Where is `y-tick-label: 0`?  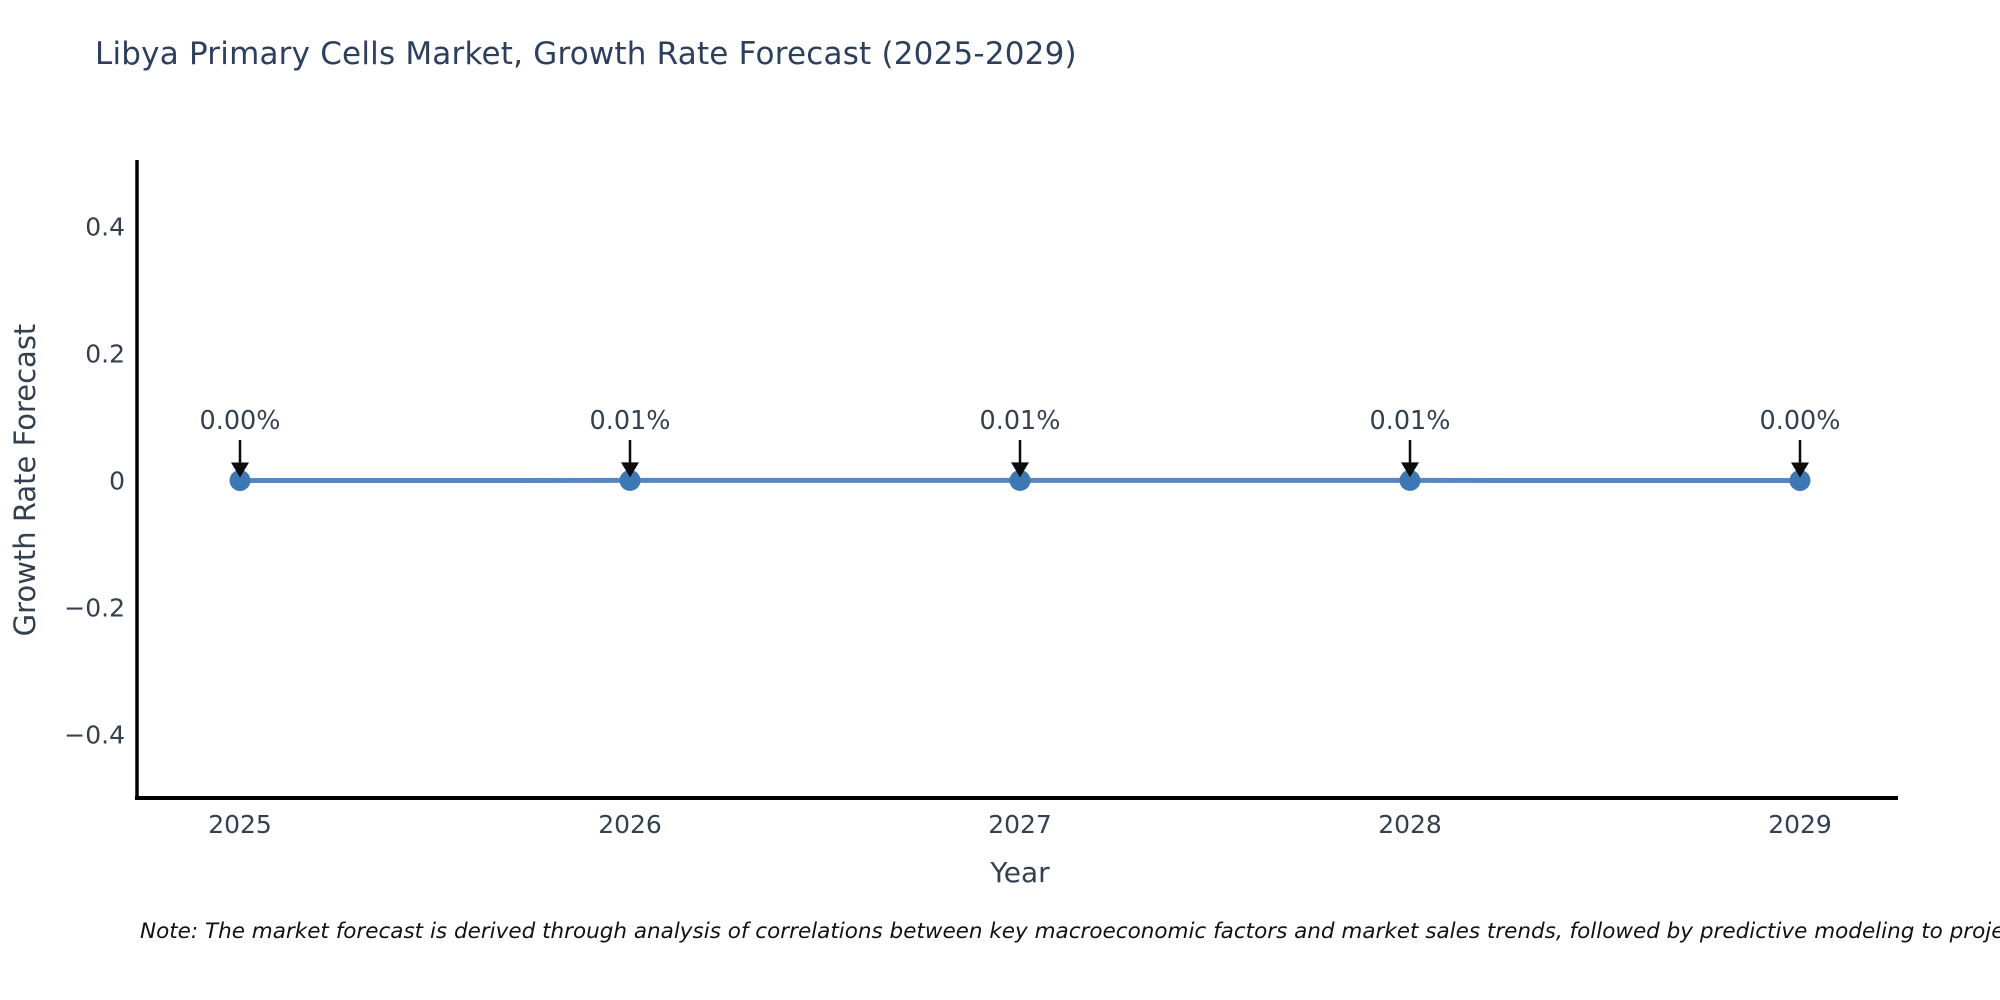
y-tick-label: 0 is located at coordinates (117, 481).